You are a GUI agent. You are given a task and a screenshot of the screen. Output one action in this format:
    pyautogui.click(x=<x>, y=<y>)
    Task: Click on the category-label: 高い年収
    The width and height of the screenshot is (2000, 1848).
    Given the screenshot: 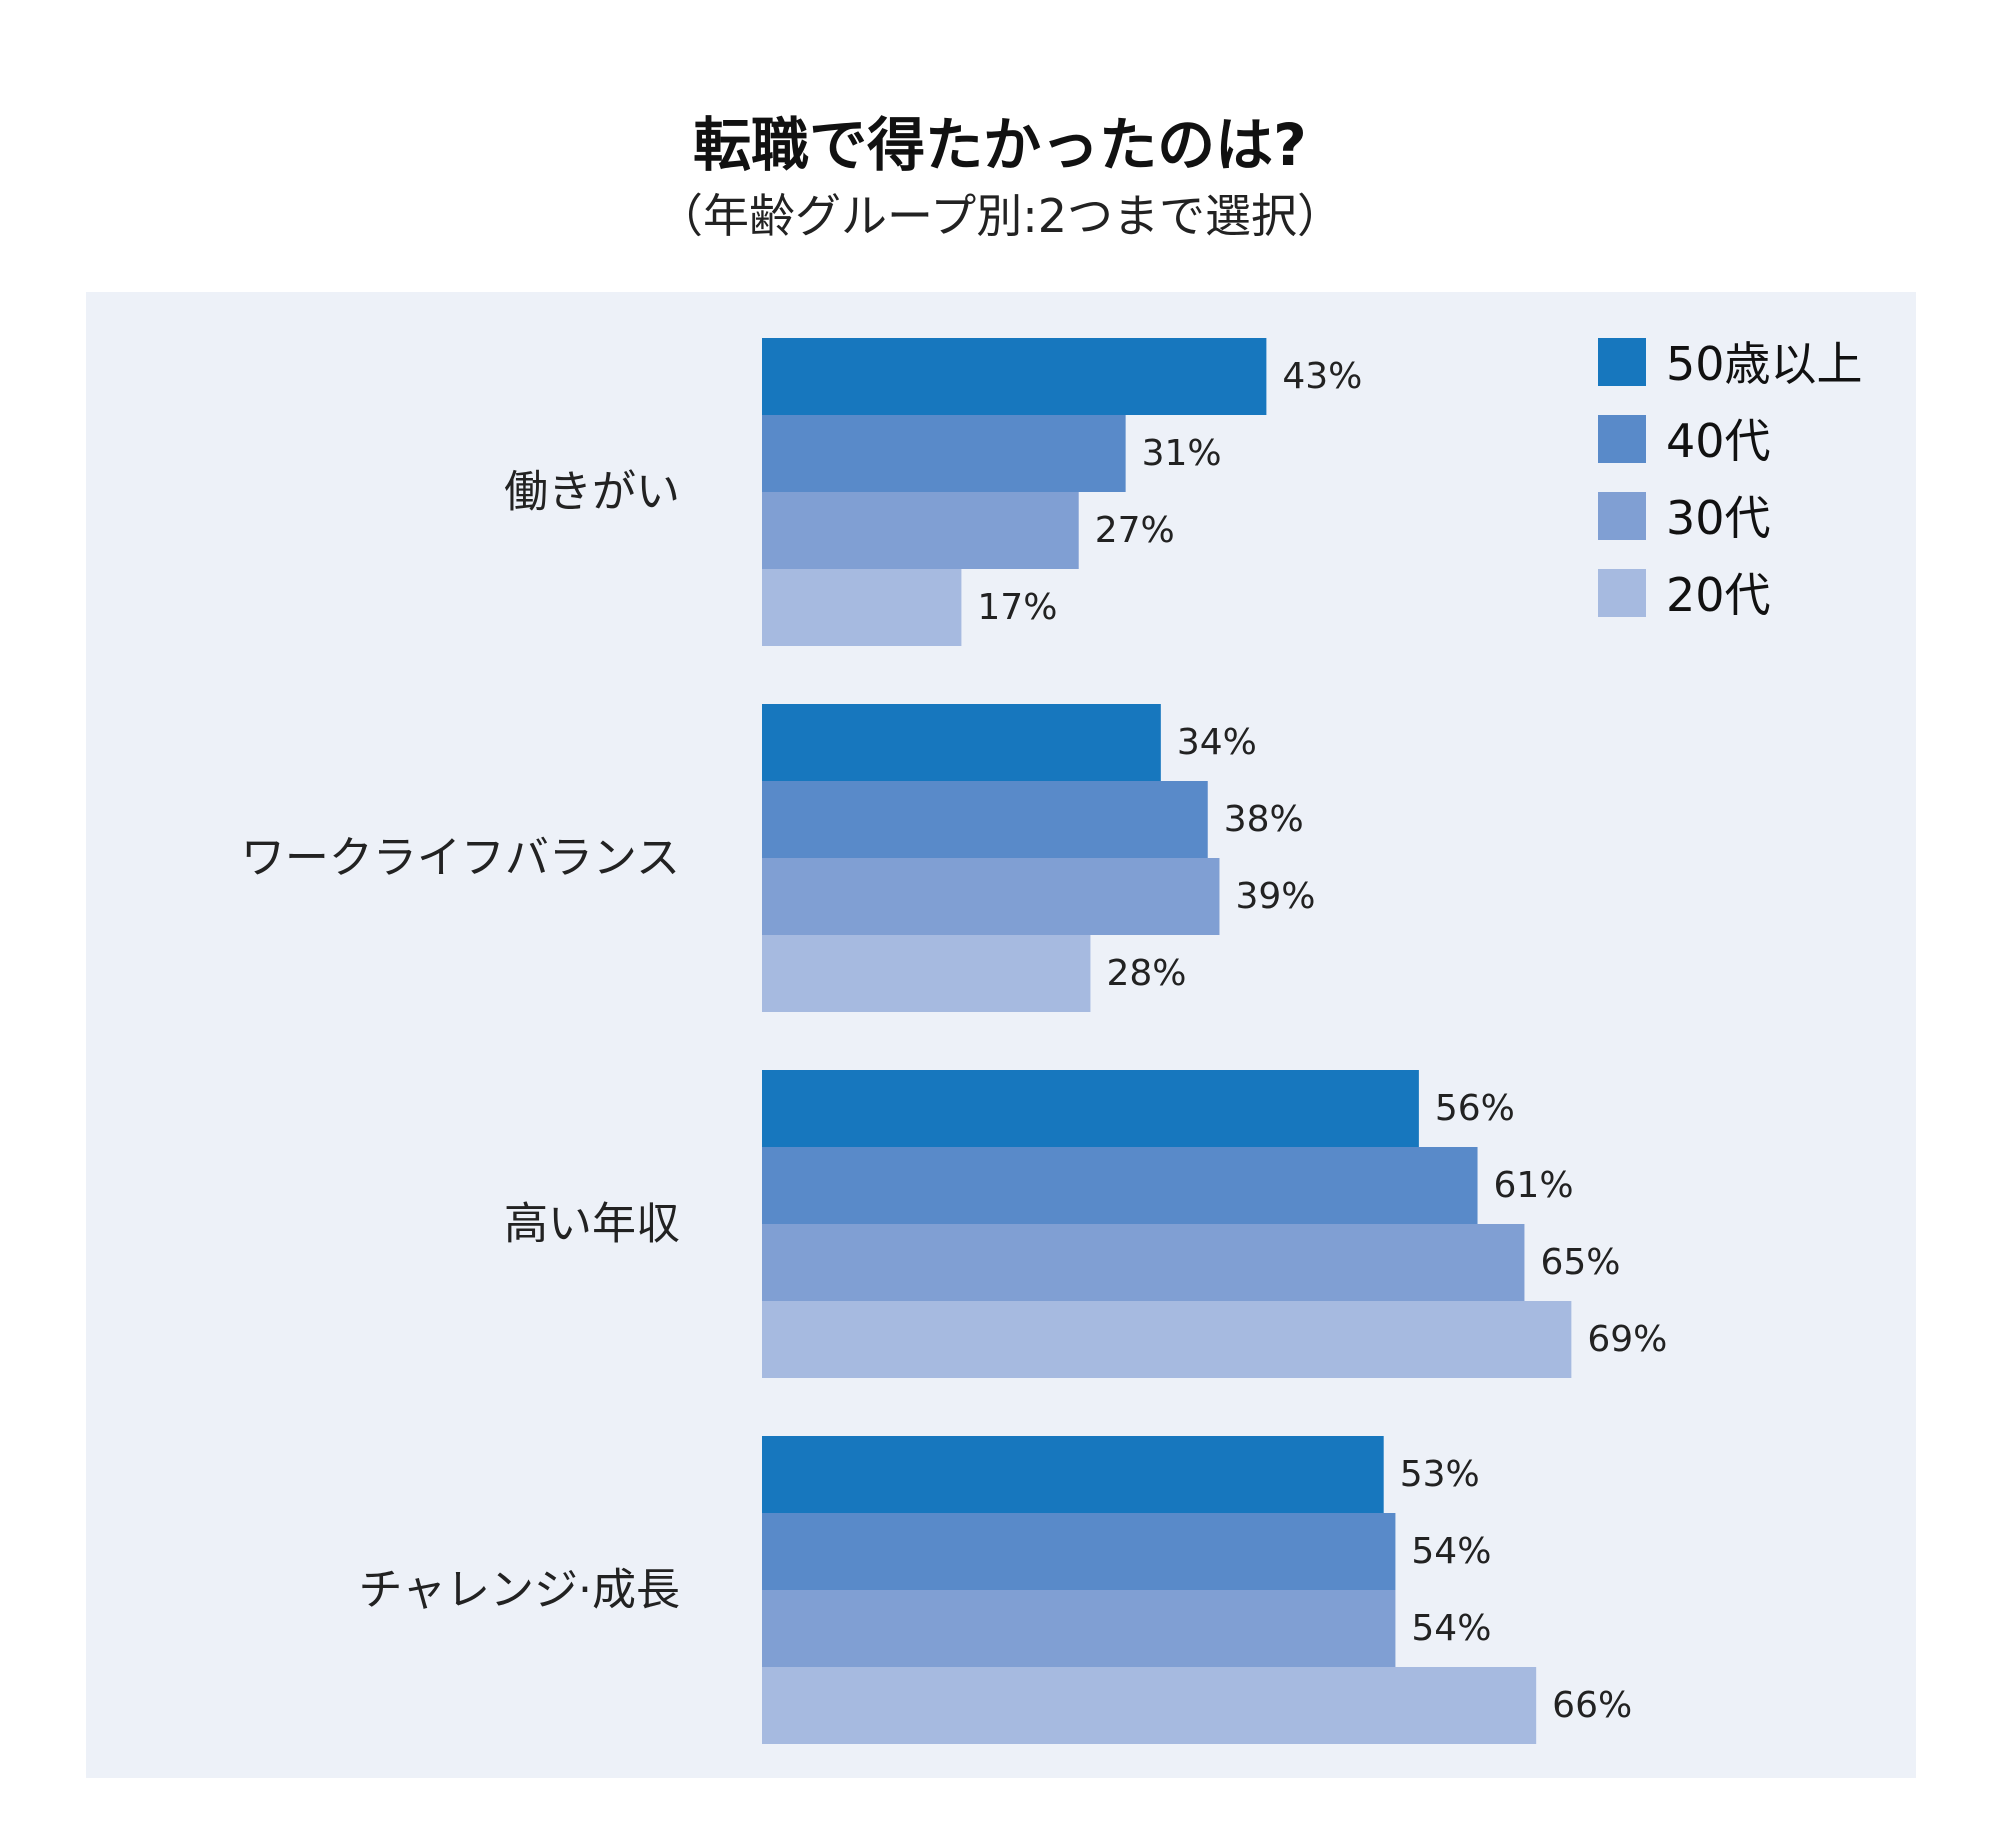 What is the action you would take?
    pyautogui.click(x=592, y=1224)
    